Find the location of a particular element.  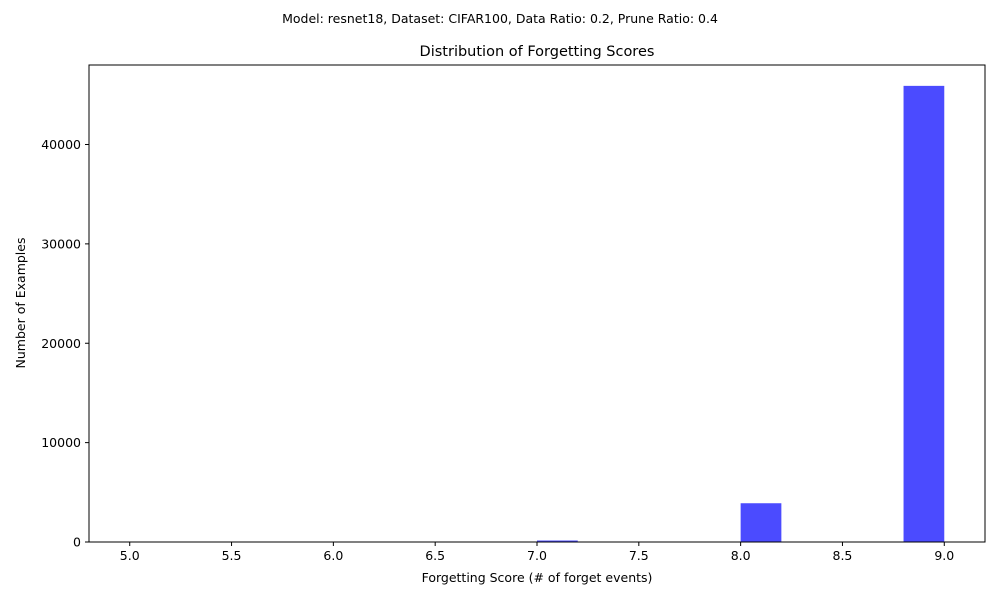

y-axis-ticks: 0 10000 20000 30000 40000 is located at coordinates (65, 343).